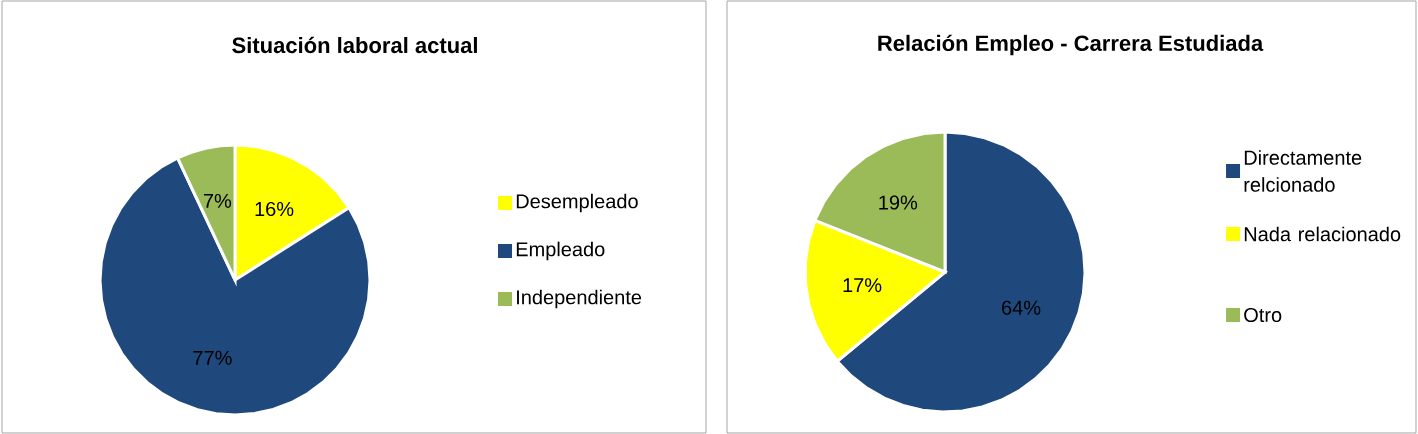  Describe the element at coordinates (862, 285) in the screenshot. I see `data-label: 17%` at that location.